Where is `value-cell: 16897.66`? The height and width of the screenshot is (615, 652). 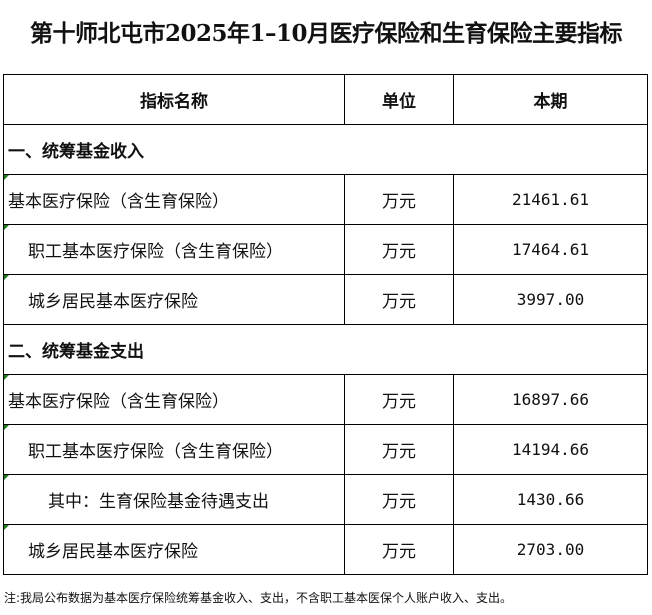
value-cell: 16897.66 is located at coordinates (550, 399).